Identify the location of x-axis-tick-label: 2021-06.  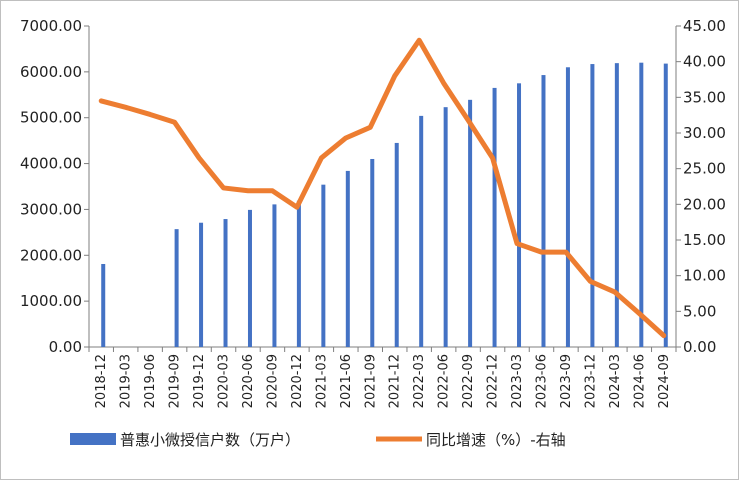
(346, 381).